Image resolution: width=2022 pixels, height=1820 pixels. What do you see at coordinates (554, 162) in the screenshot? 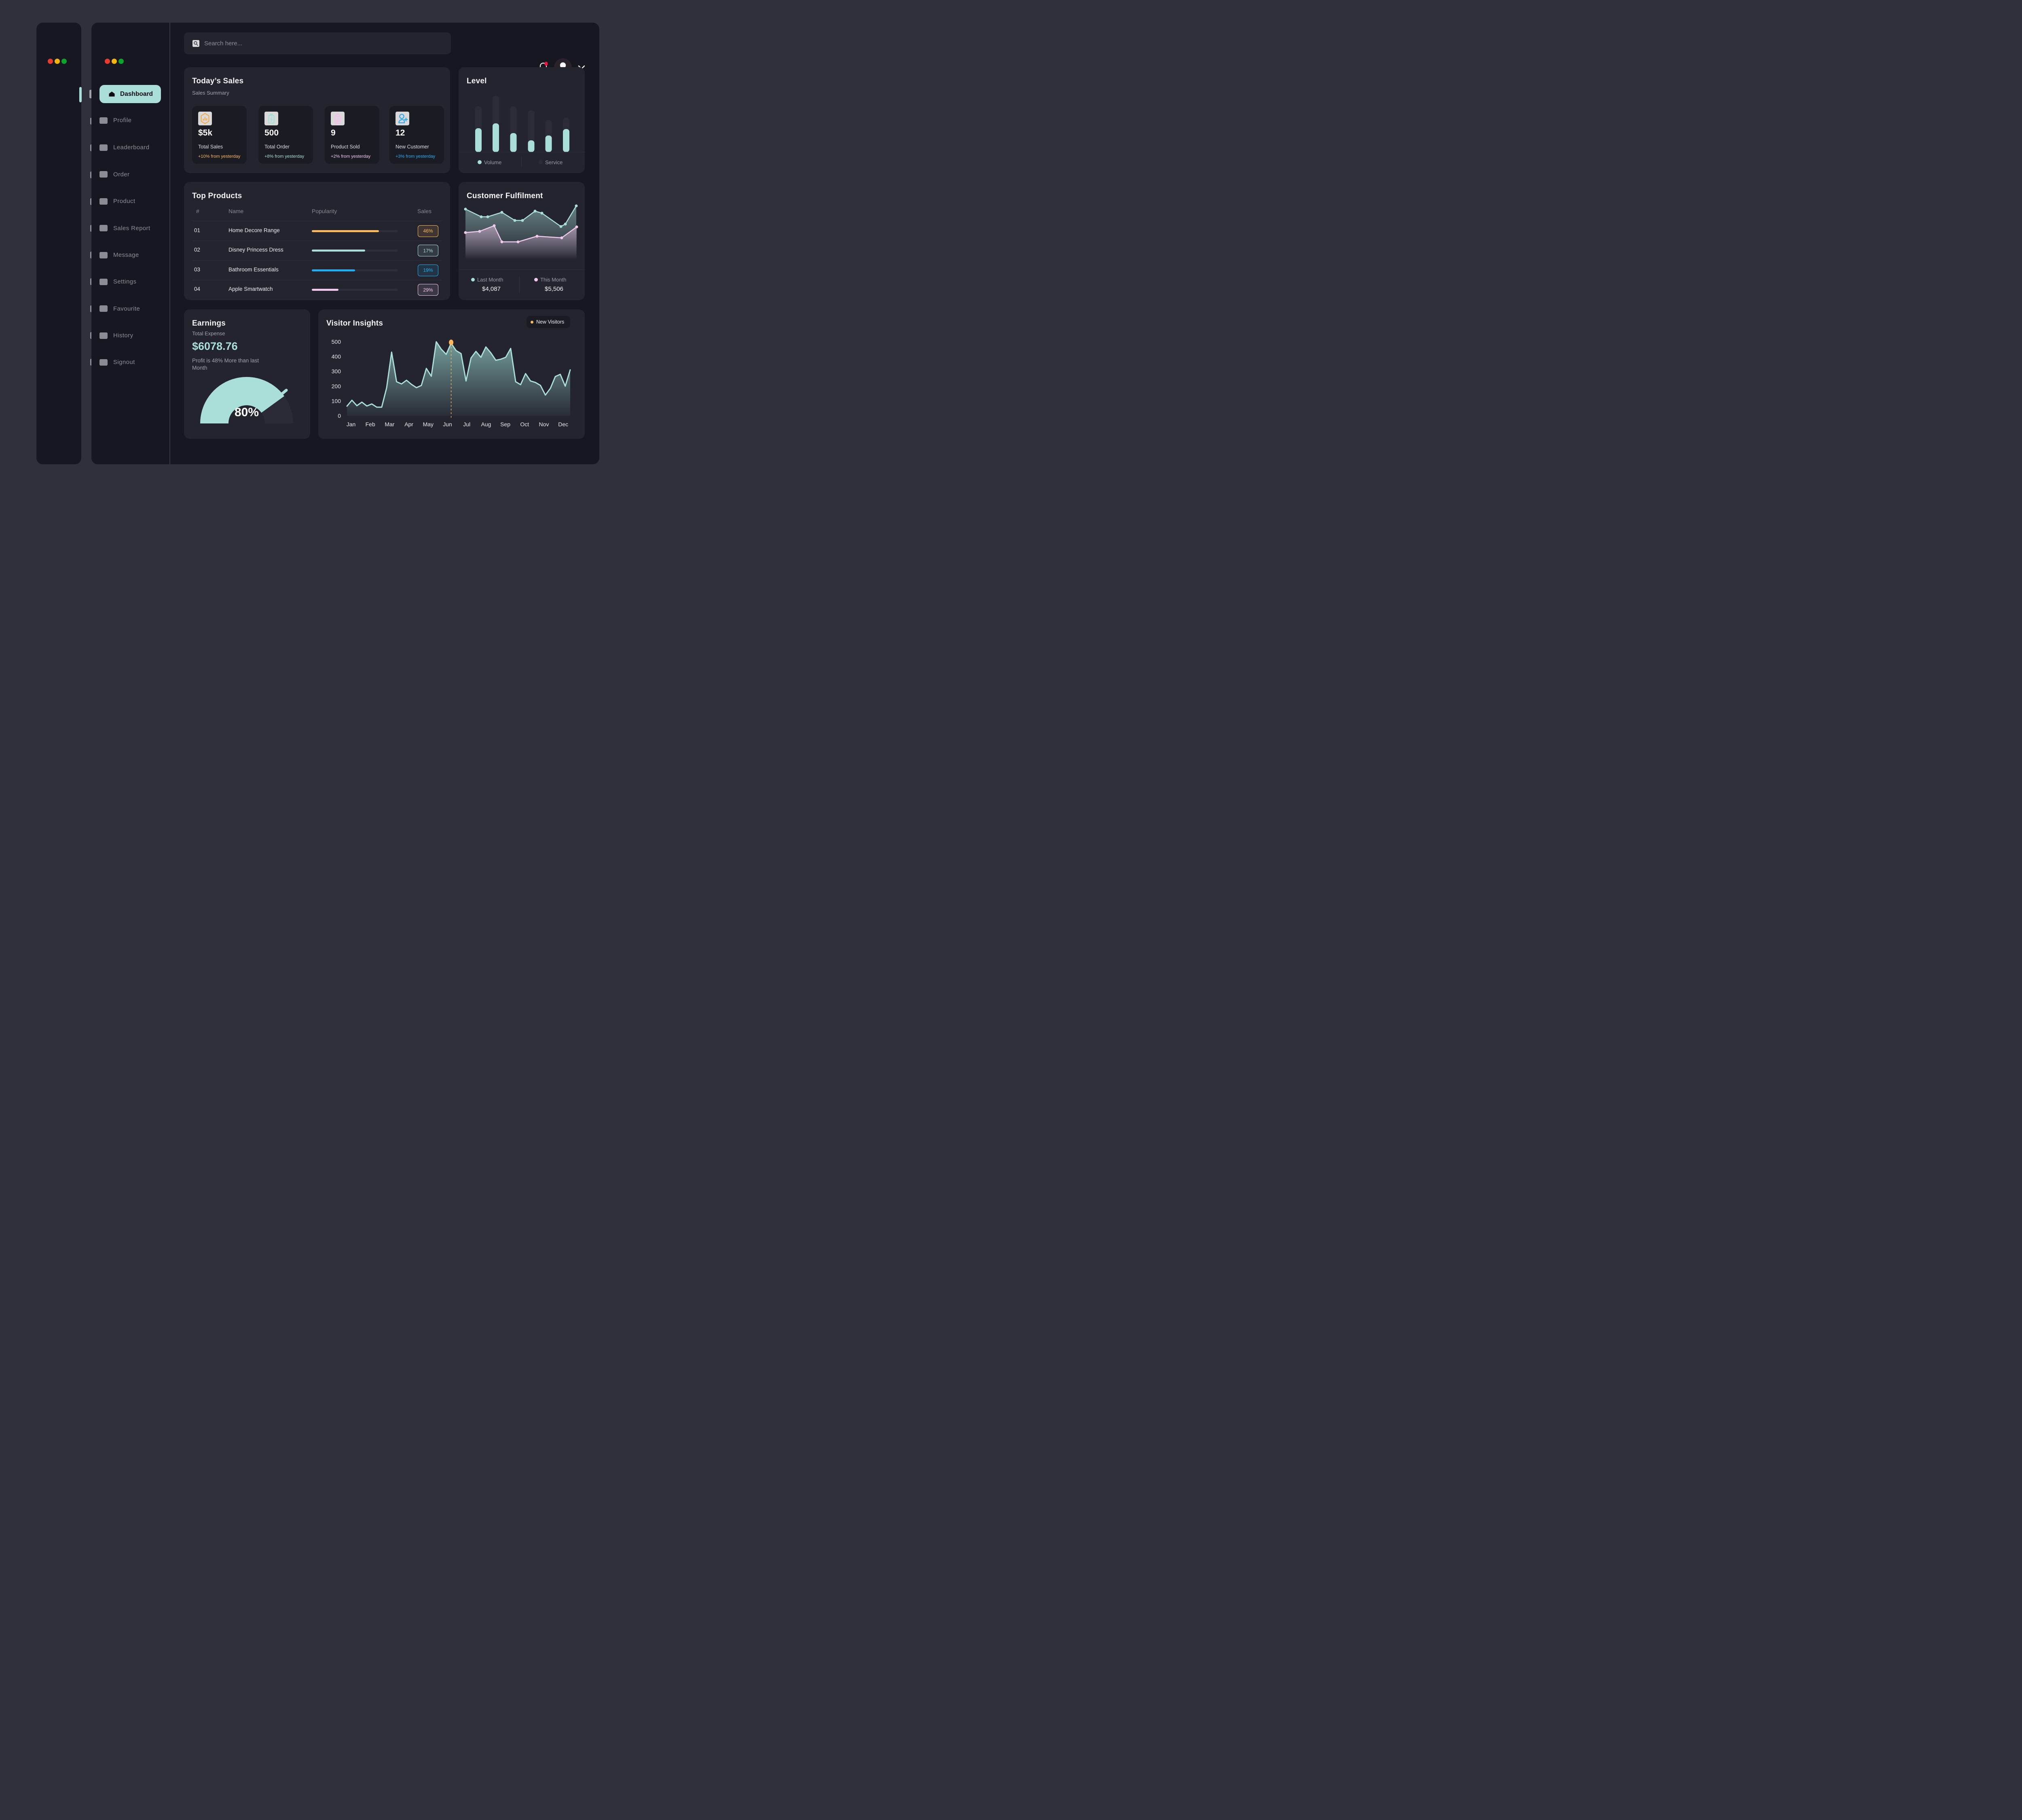
I see `legend-service: Service` at bounding box center [554, 162].